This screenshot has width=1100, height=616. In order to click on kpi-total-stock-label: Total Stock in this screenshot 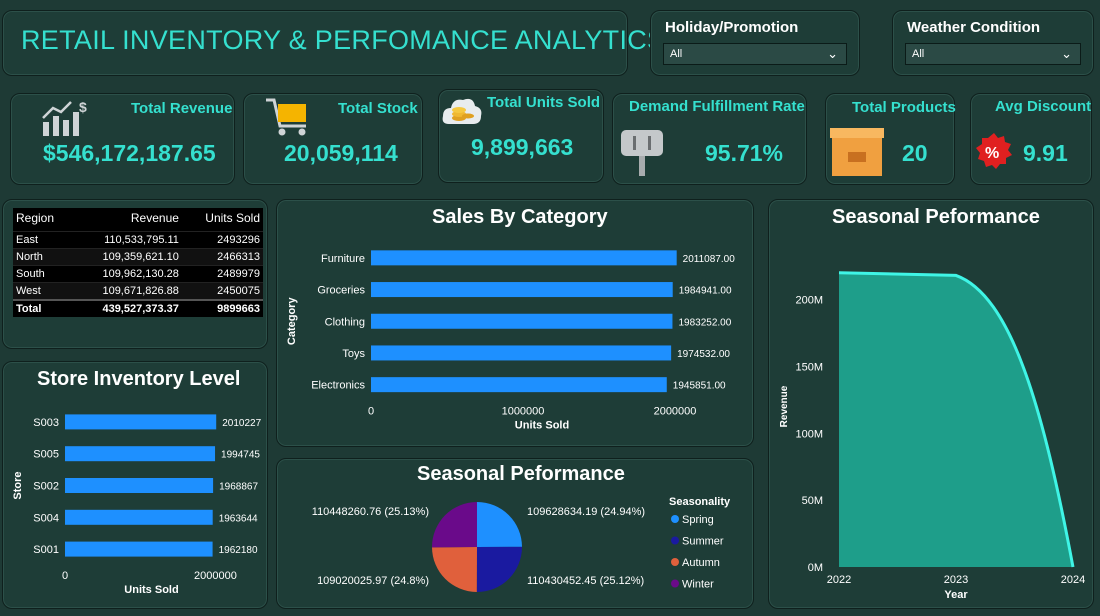, I will do `click(378, 108)`.